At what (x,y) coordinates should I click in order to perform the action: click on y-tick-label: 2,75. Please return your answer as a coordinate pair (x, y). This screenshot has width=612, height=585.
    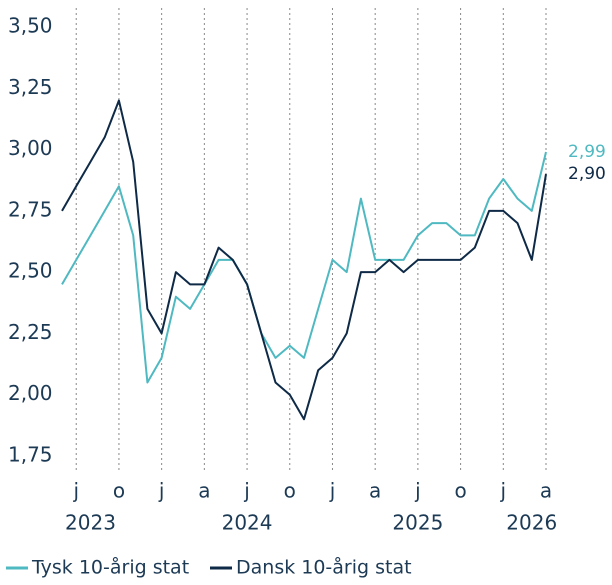
    Looking at the image, I should click on (30, 209).